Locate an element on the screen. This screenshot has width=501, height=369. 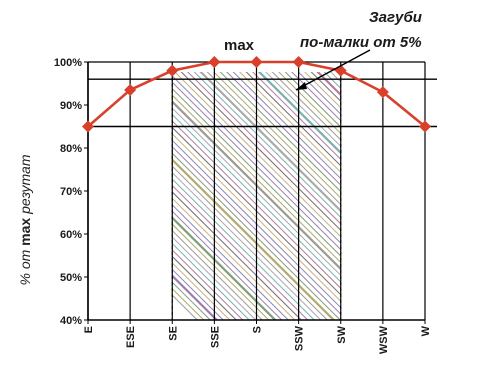
x-tick-label: SSW is located at coordinates (300, 338).